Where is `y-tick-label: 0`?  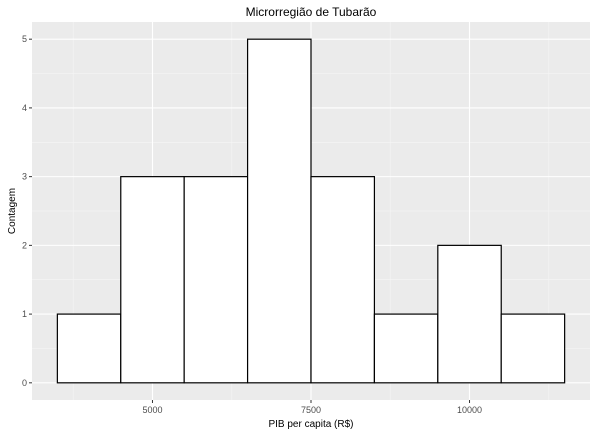 y-tick-label: 0 is located at coordinates (24, 383).